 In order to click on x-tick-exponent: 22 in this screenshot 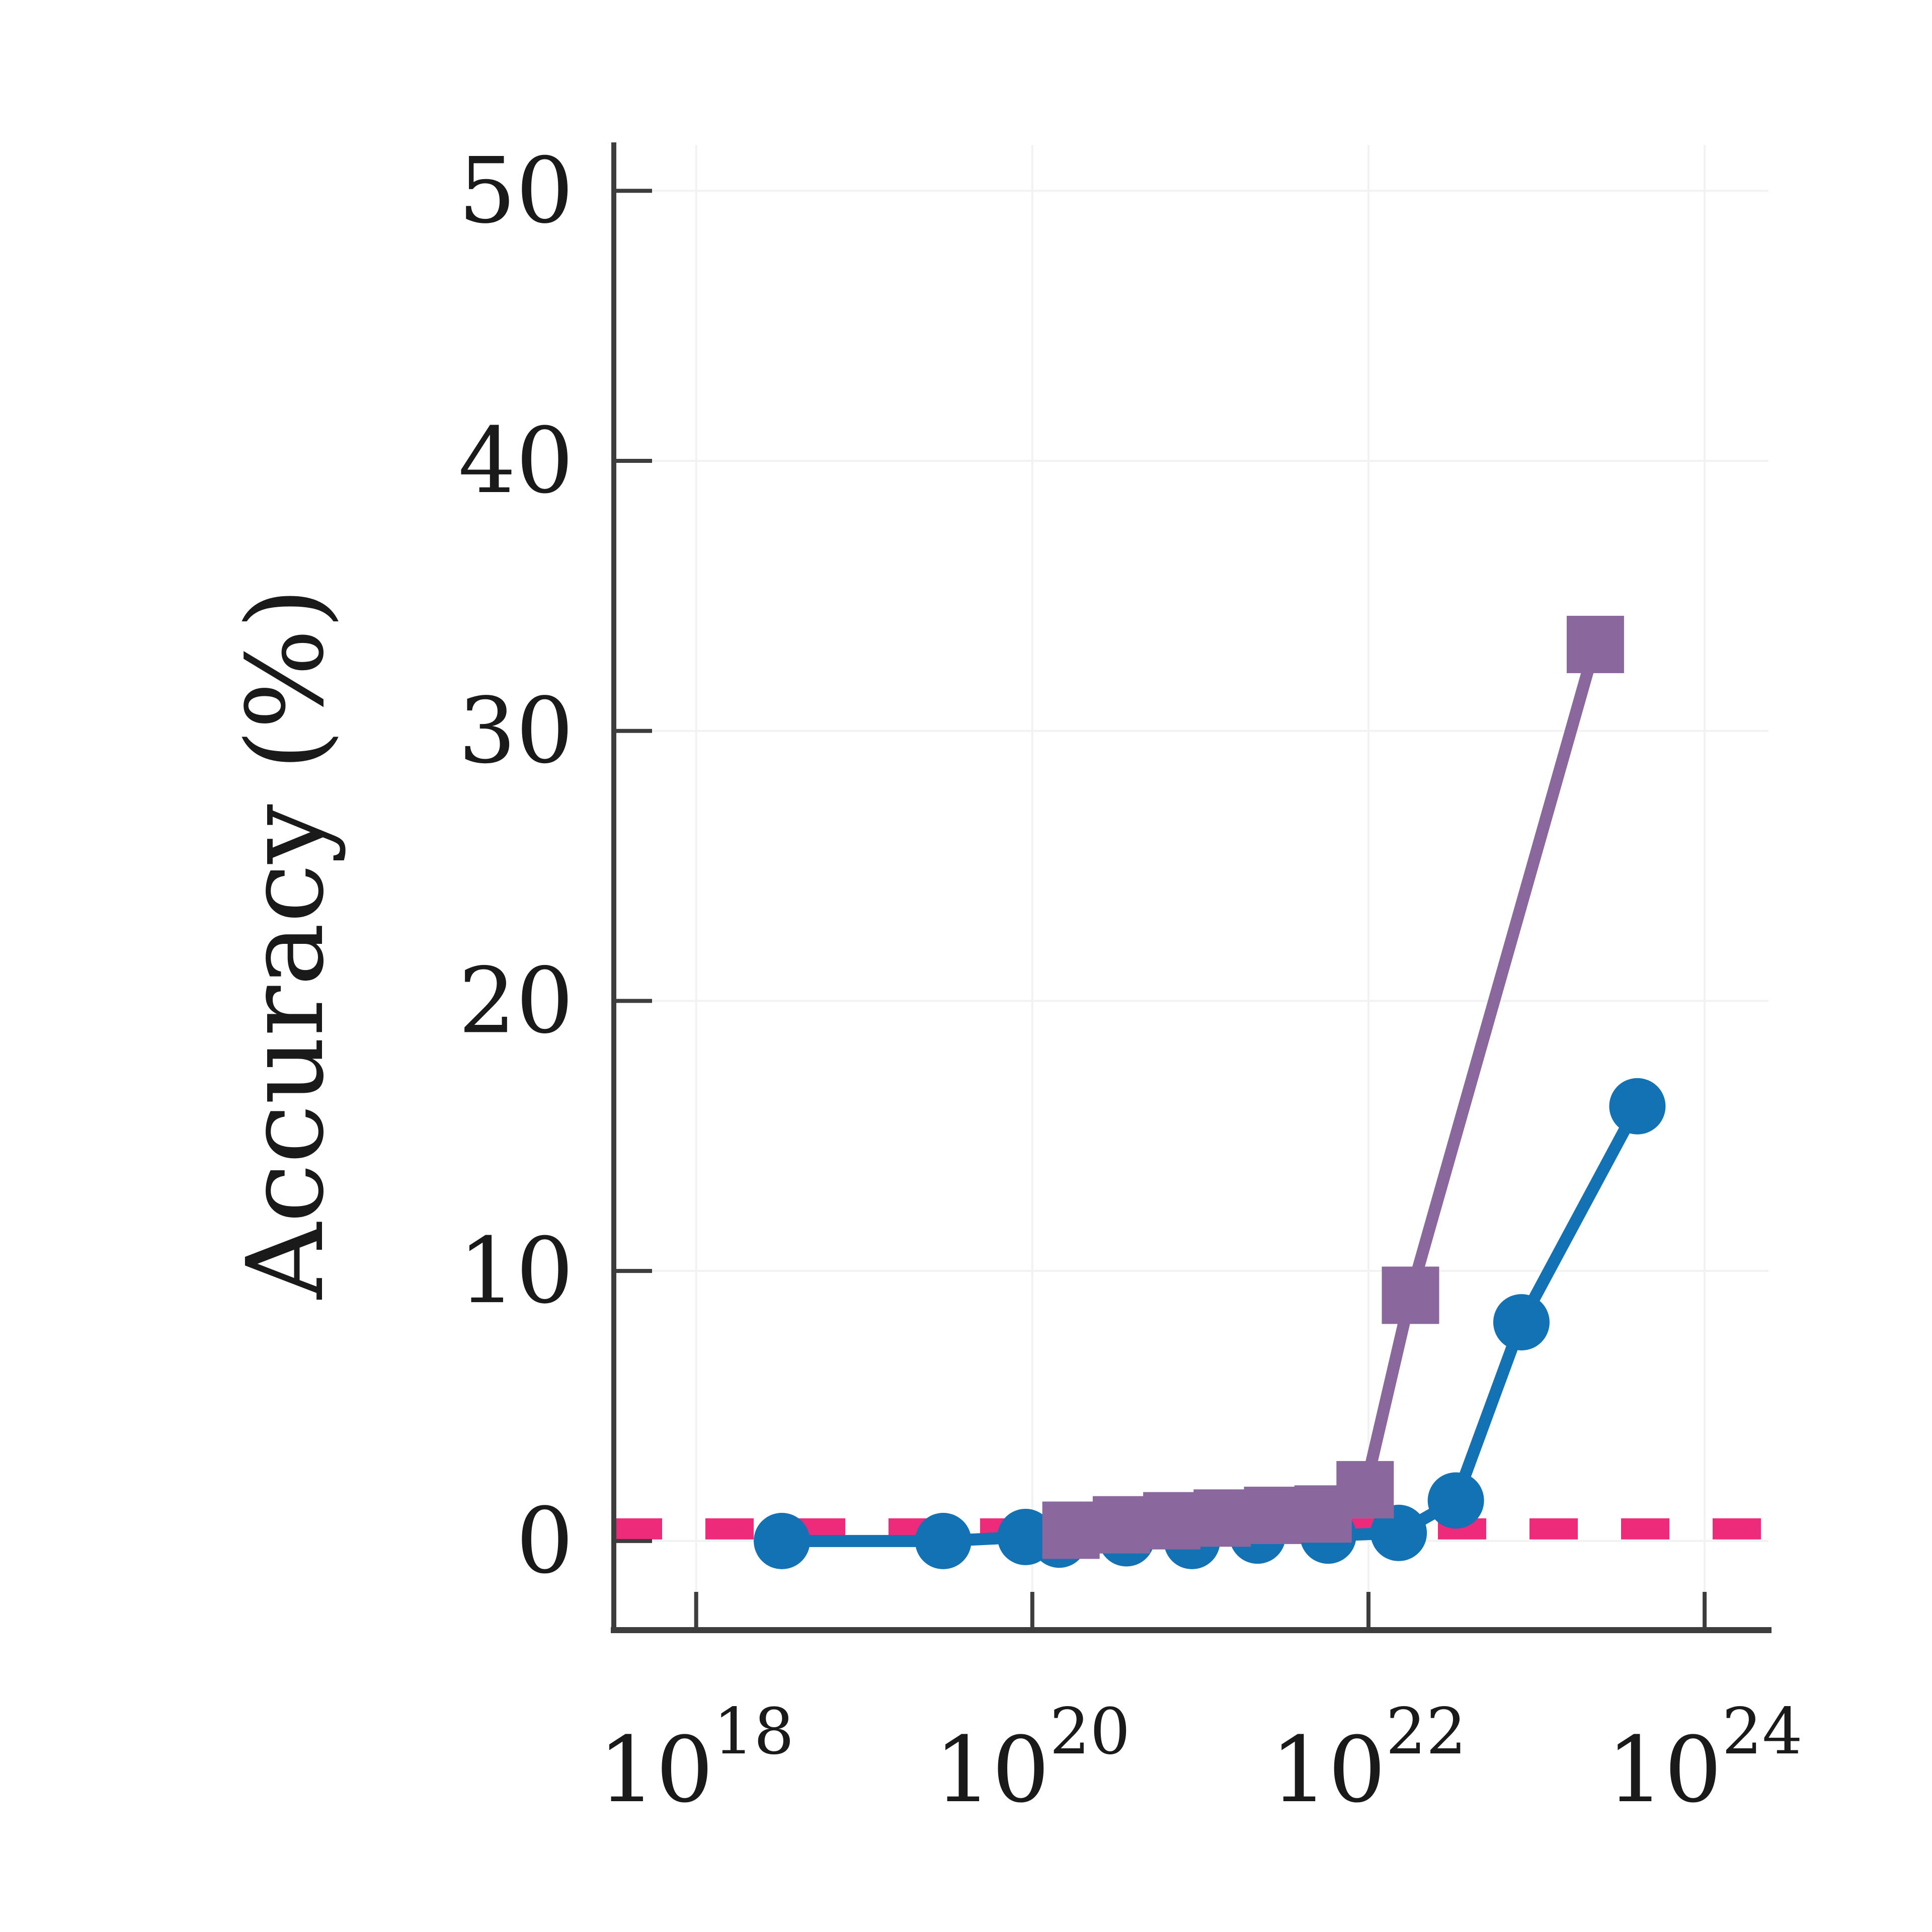, I will do `click(1426, 1732)`.